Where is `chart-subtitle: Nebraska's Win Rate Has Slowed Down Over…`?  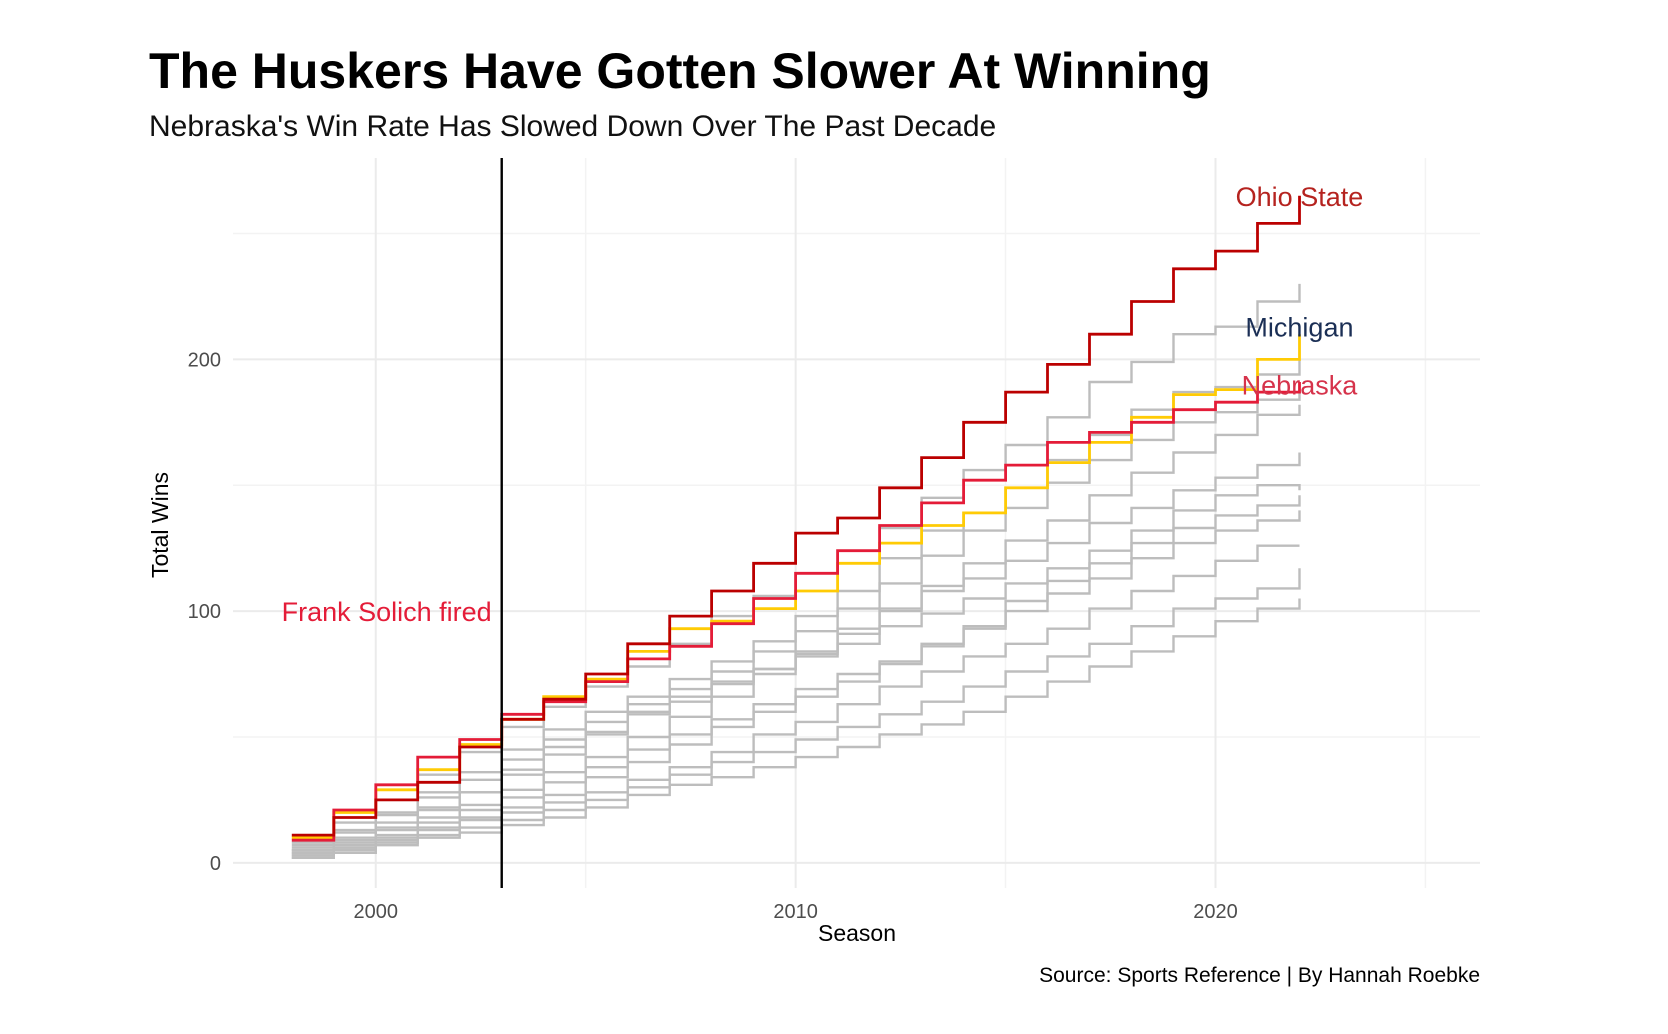
chart-subtitle: Nebraska's Win Rate Has Slowed Down Over… is located at coordinates (572, 126).